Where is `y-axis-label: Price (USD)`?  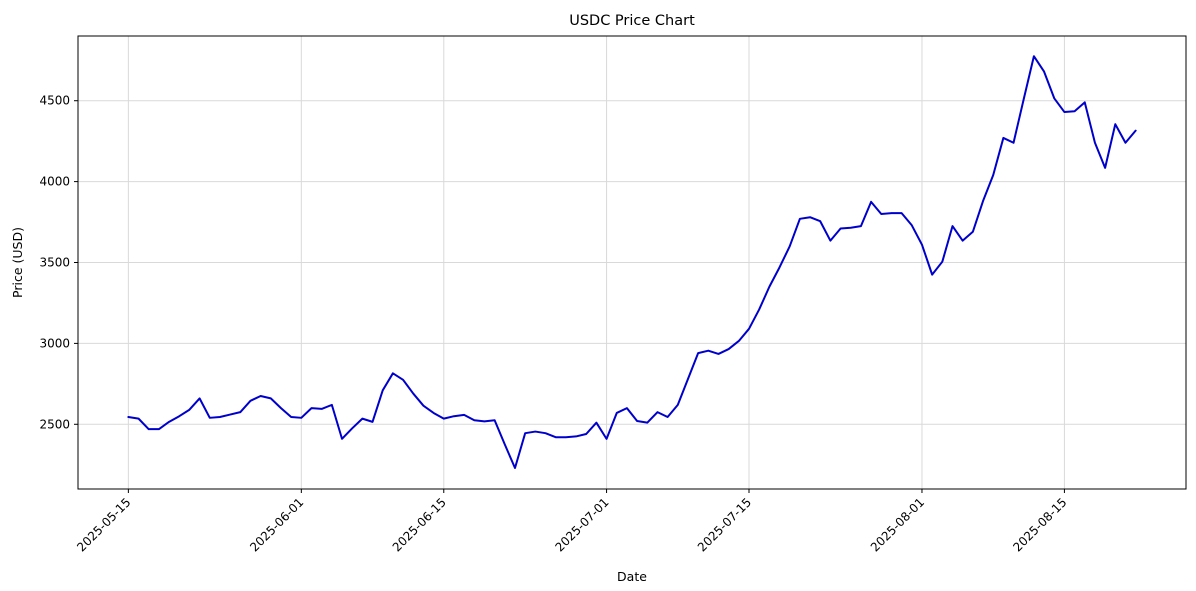 y-axis-label: Price (USD) is located at coordinates (17, 262).